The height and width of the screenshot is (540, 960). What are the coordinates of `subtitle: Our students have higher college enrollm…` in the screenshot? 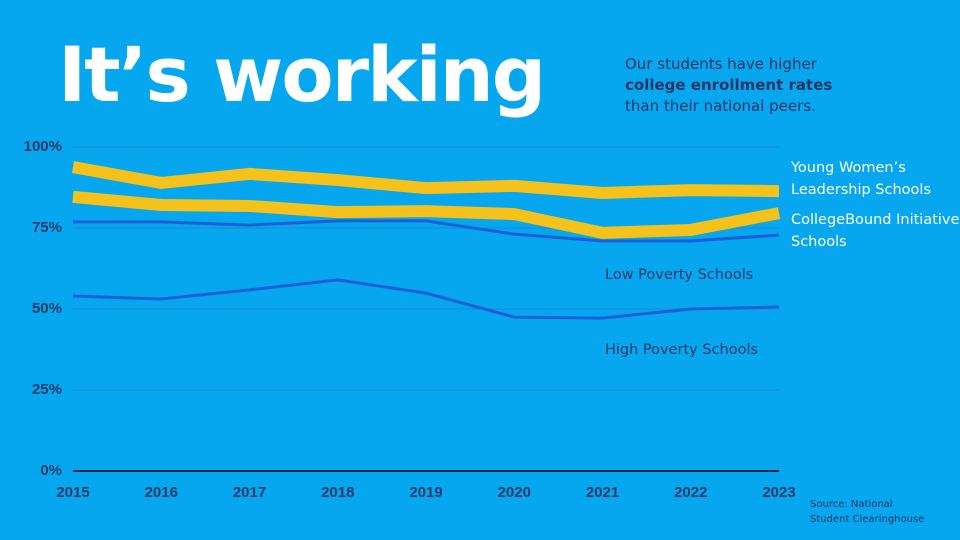 It's located at (728, 85).